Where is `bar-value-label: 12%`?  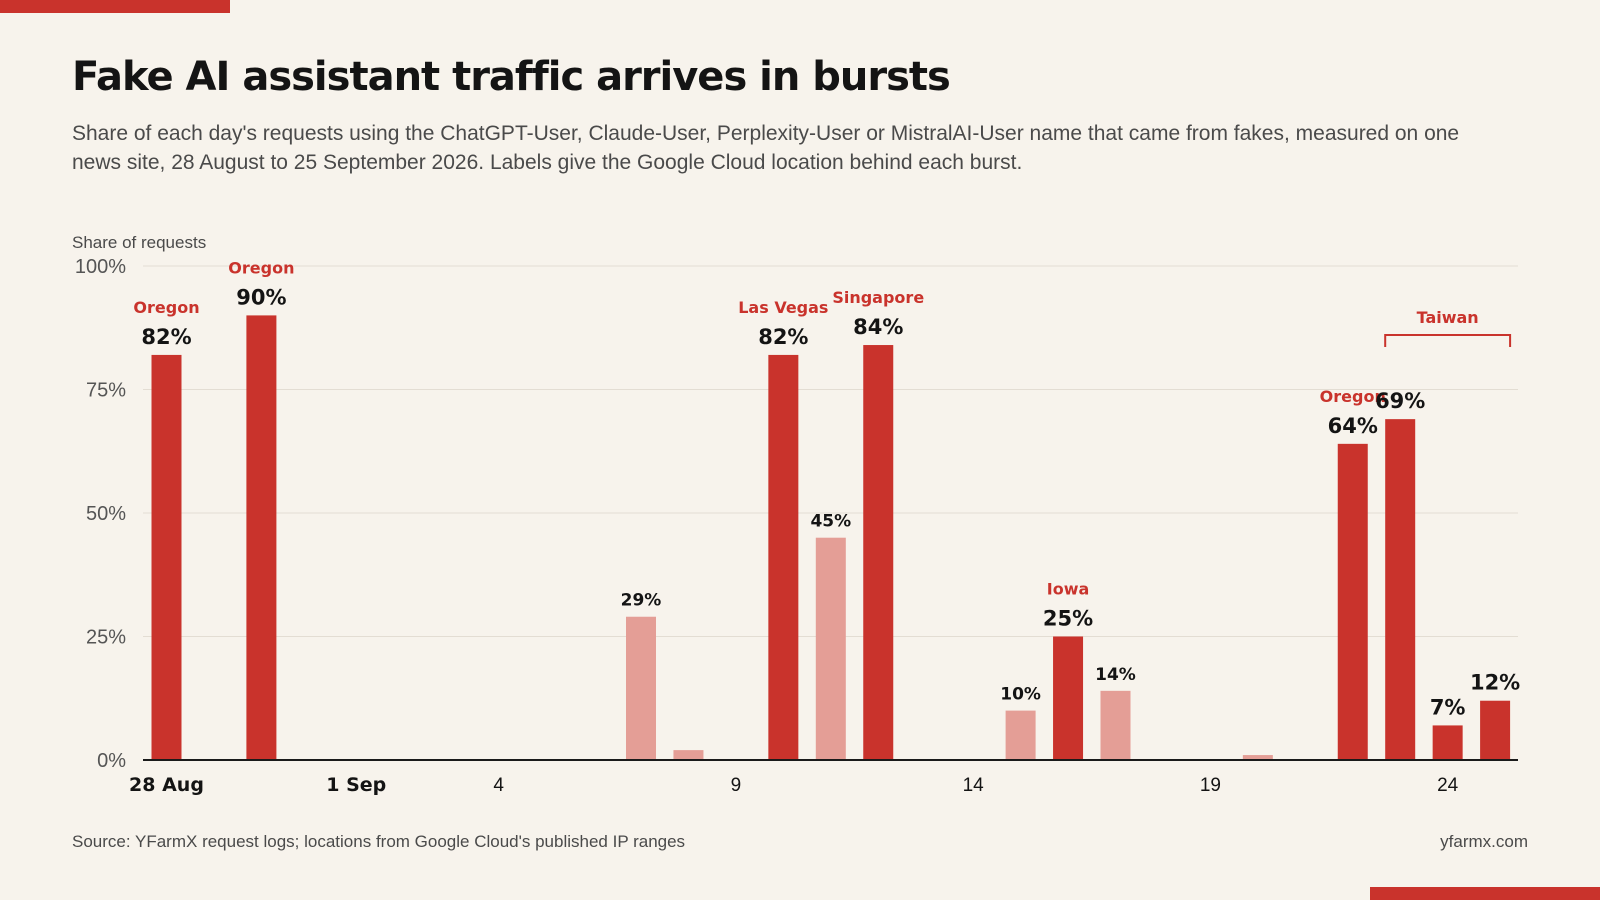
bar-value-label: 12% is located at coordinates (1495, 683).